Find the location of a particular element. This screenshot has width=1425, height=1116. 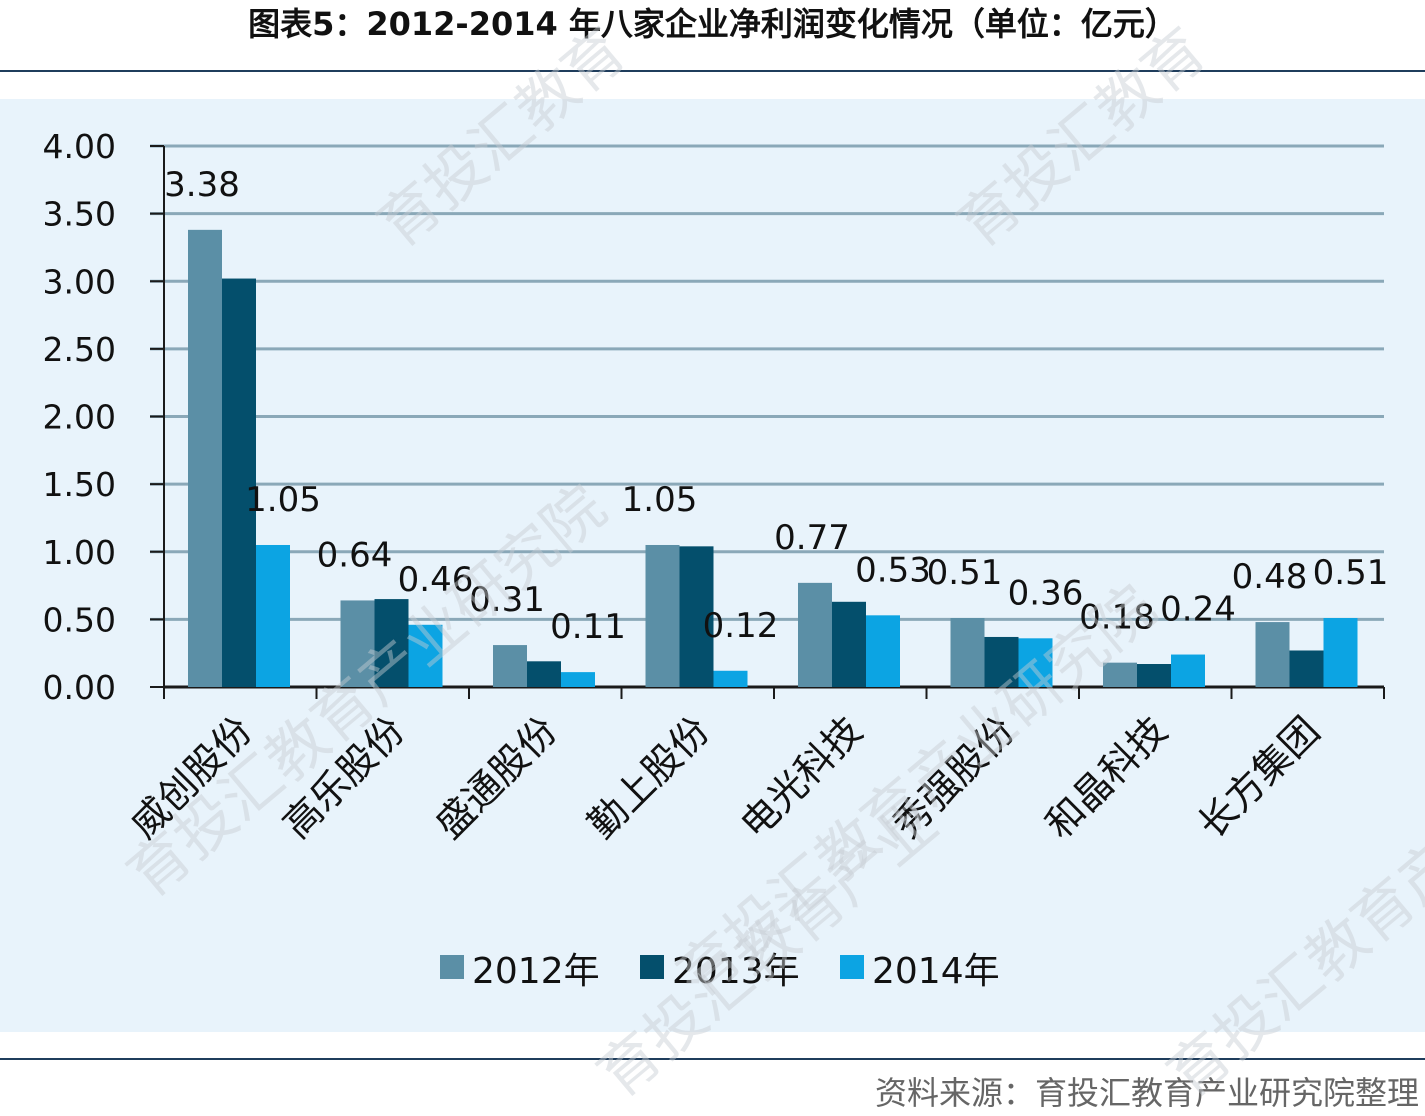

top-rule is located at coordinates (712, 71).